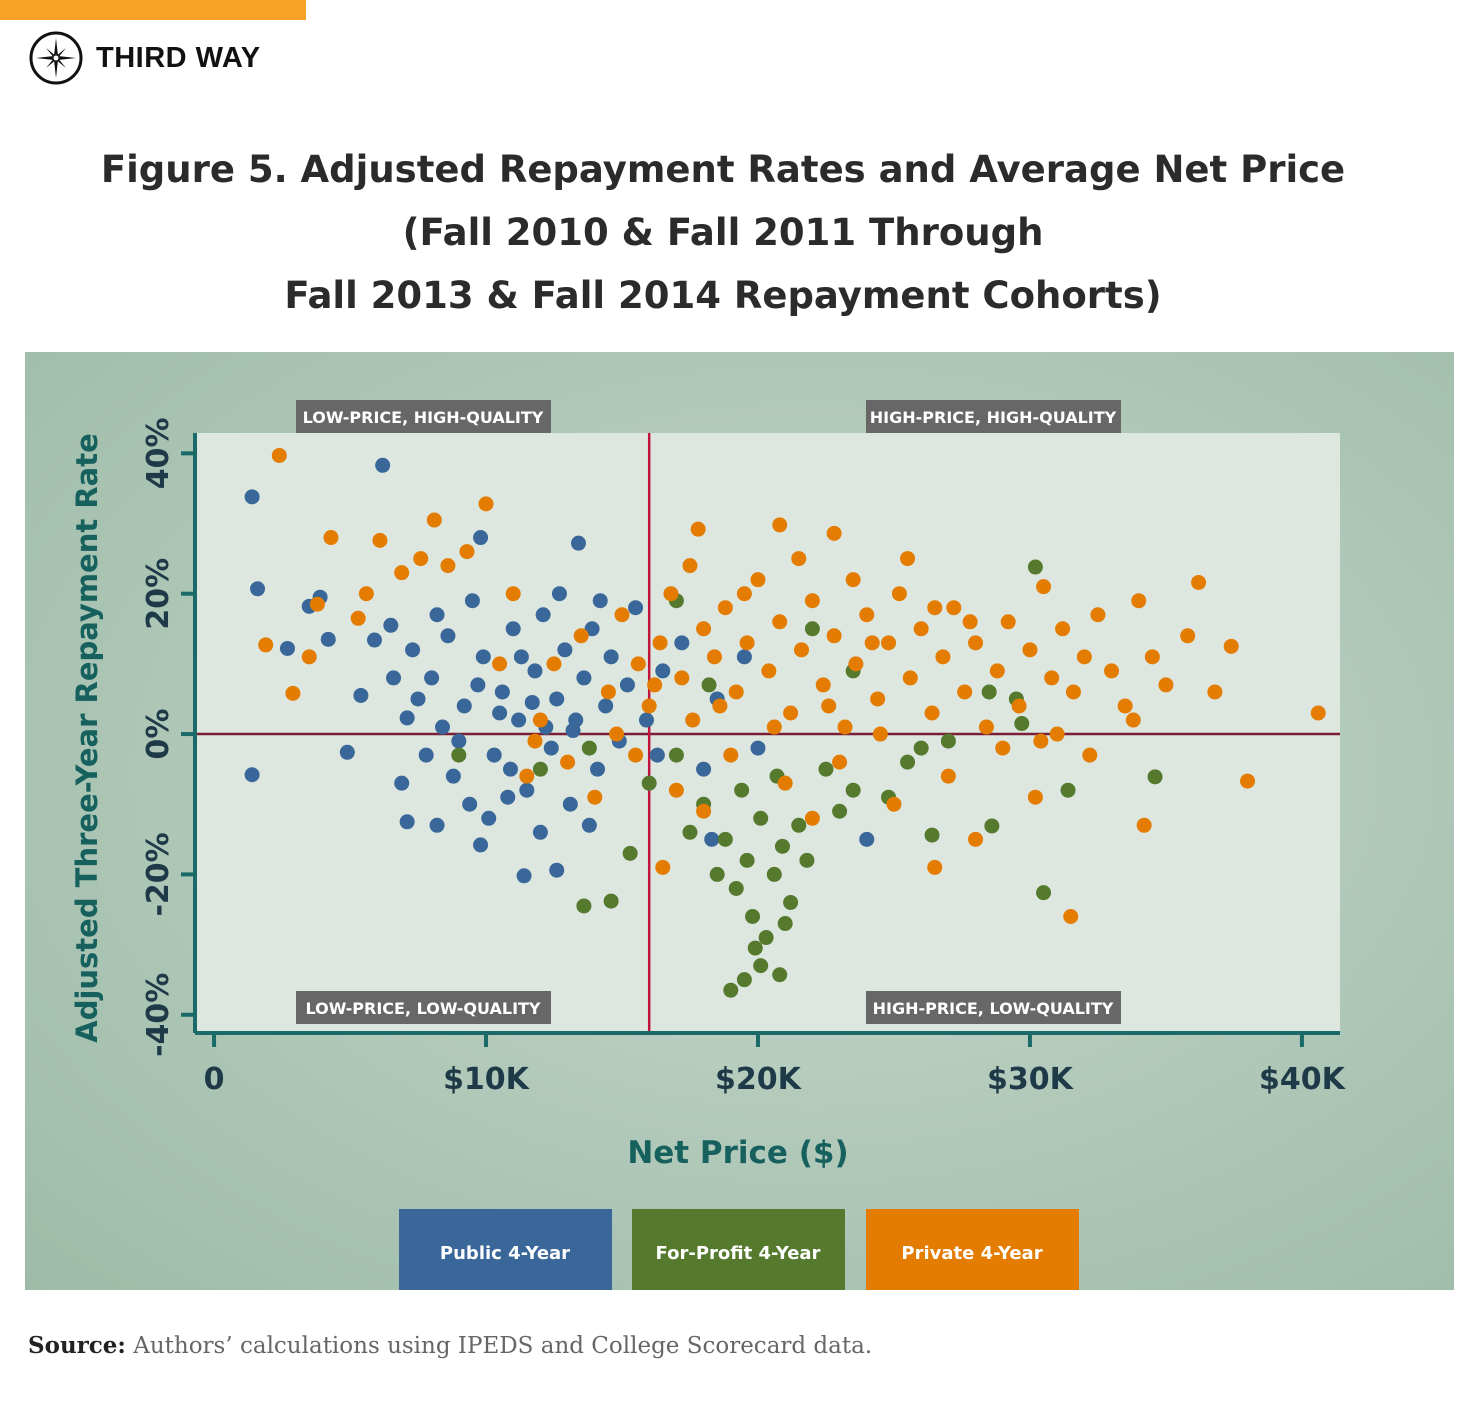  Describe the element at coordinates (993, 1007) in the screenshot. I see `quadrant-label-box` at that location.